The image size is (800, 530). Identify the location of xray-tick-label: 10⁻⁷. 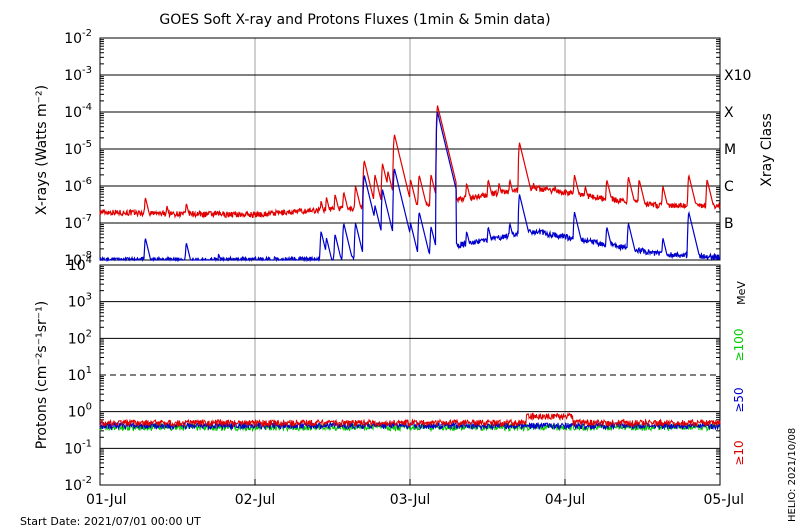
(78, 222).